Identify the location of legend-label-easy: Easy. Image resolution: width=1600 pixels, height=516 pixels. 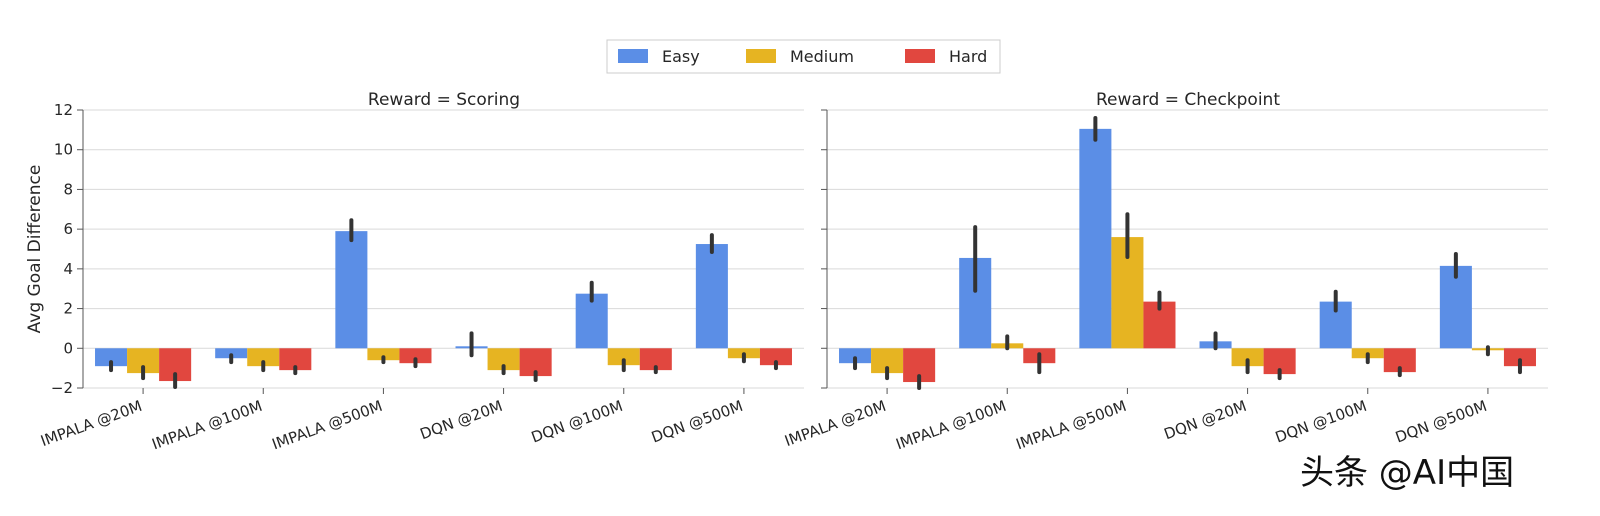
(681, 56).